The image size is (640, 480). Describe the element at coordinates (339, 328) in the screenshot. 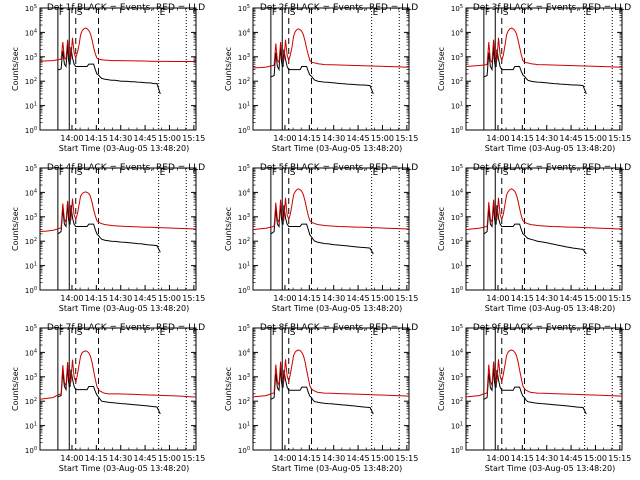

I see `panel-title: Det 8f-BLACK = Events, RED = LLD` at that location.